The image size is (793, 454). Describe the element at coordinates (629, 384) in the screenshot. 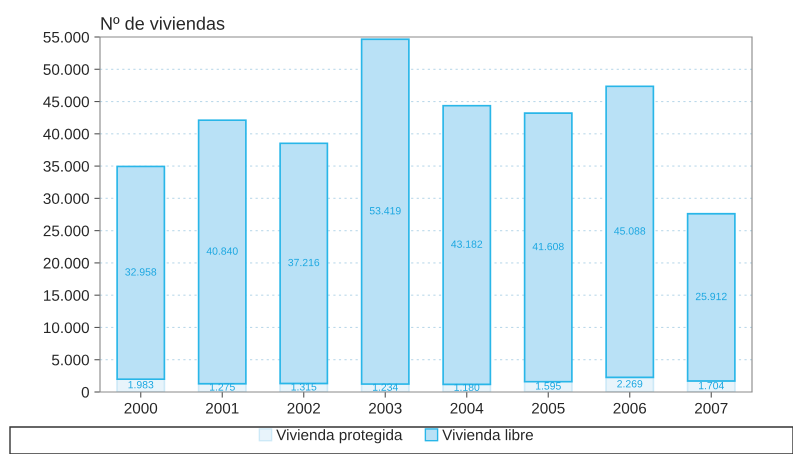

I see `data-label: 2.269` at that location.